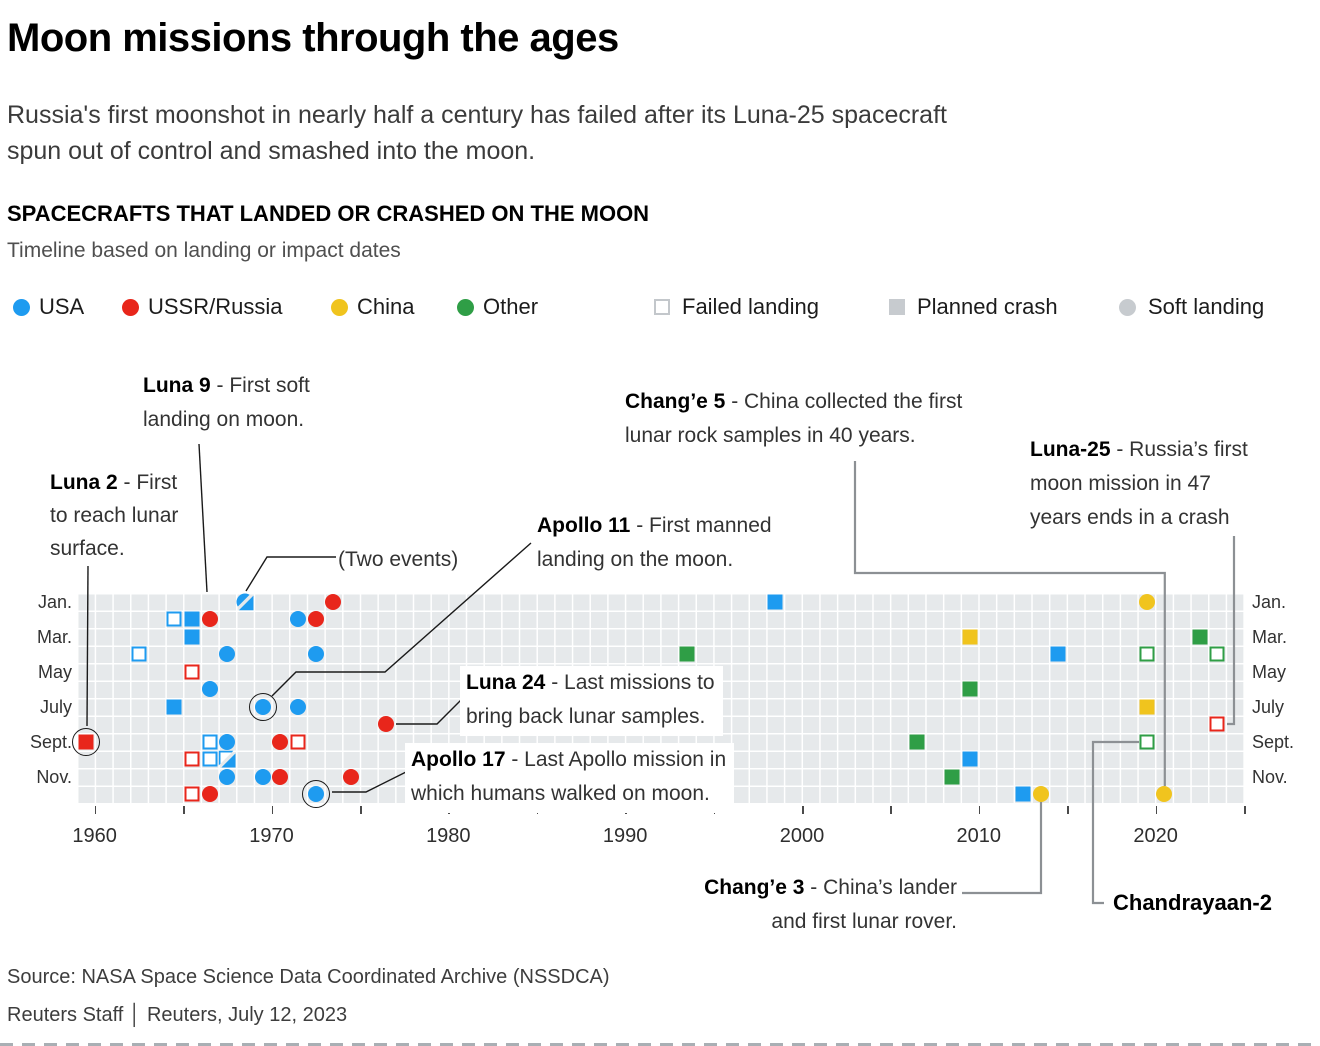 Image resolution: width=1320 pixels, height=1046 pixels. Describe the element at coordinates (203, 518) in the screenshot. I see `luna9-connector` at that location.